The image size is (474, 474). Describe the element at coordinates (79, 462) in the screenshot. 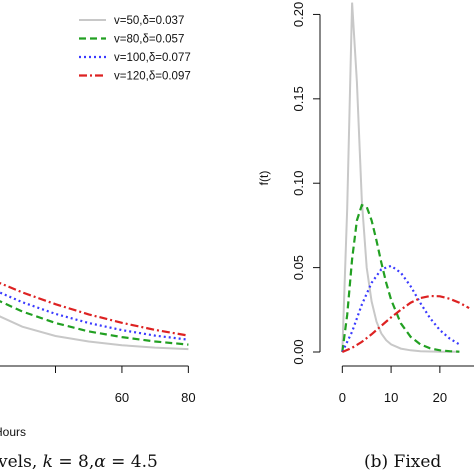

I see `panel-a-caption: vels, k = 8,α = 4.5` at that location.